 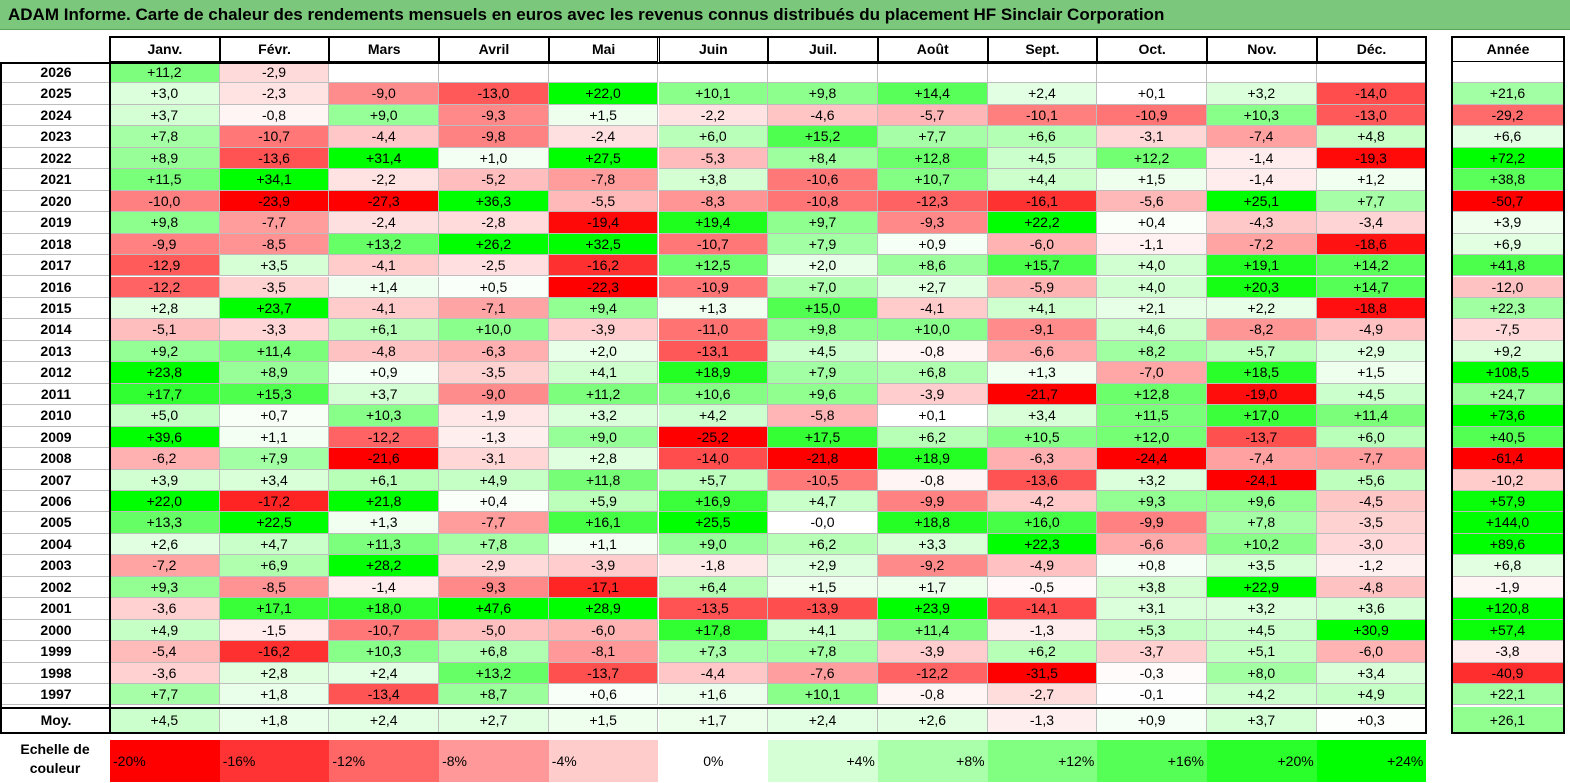 I want to click on heatmap-cell: -7,8, so click(x=603, y=180).